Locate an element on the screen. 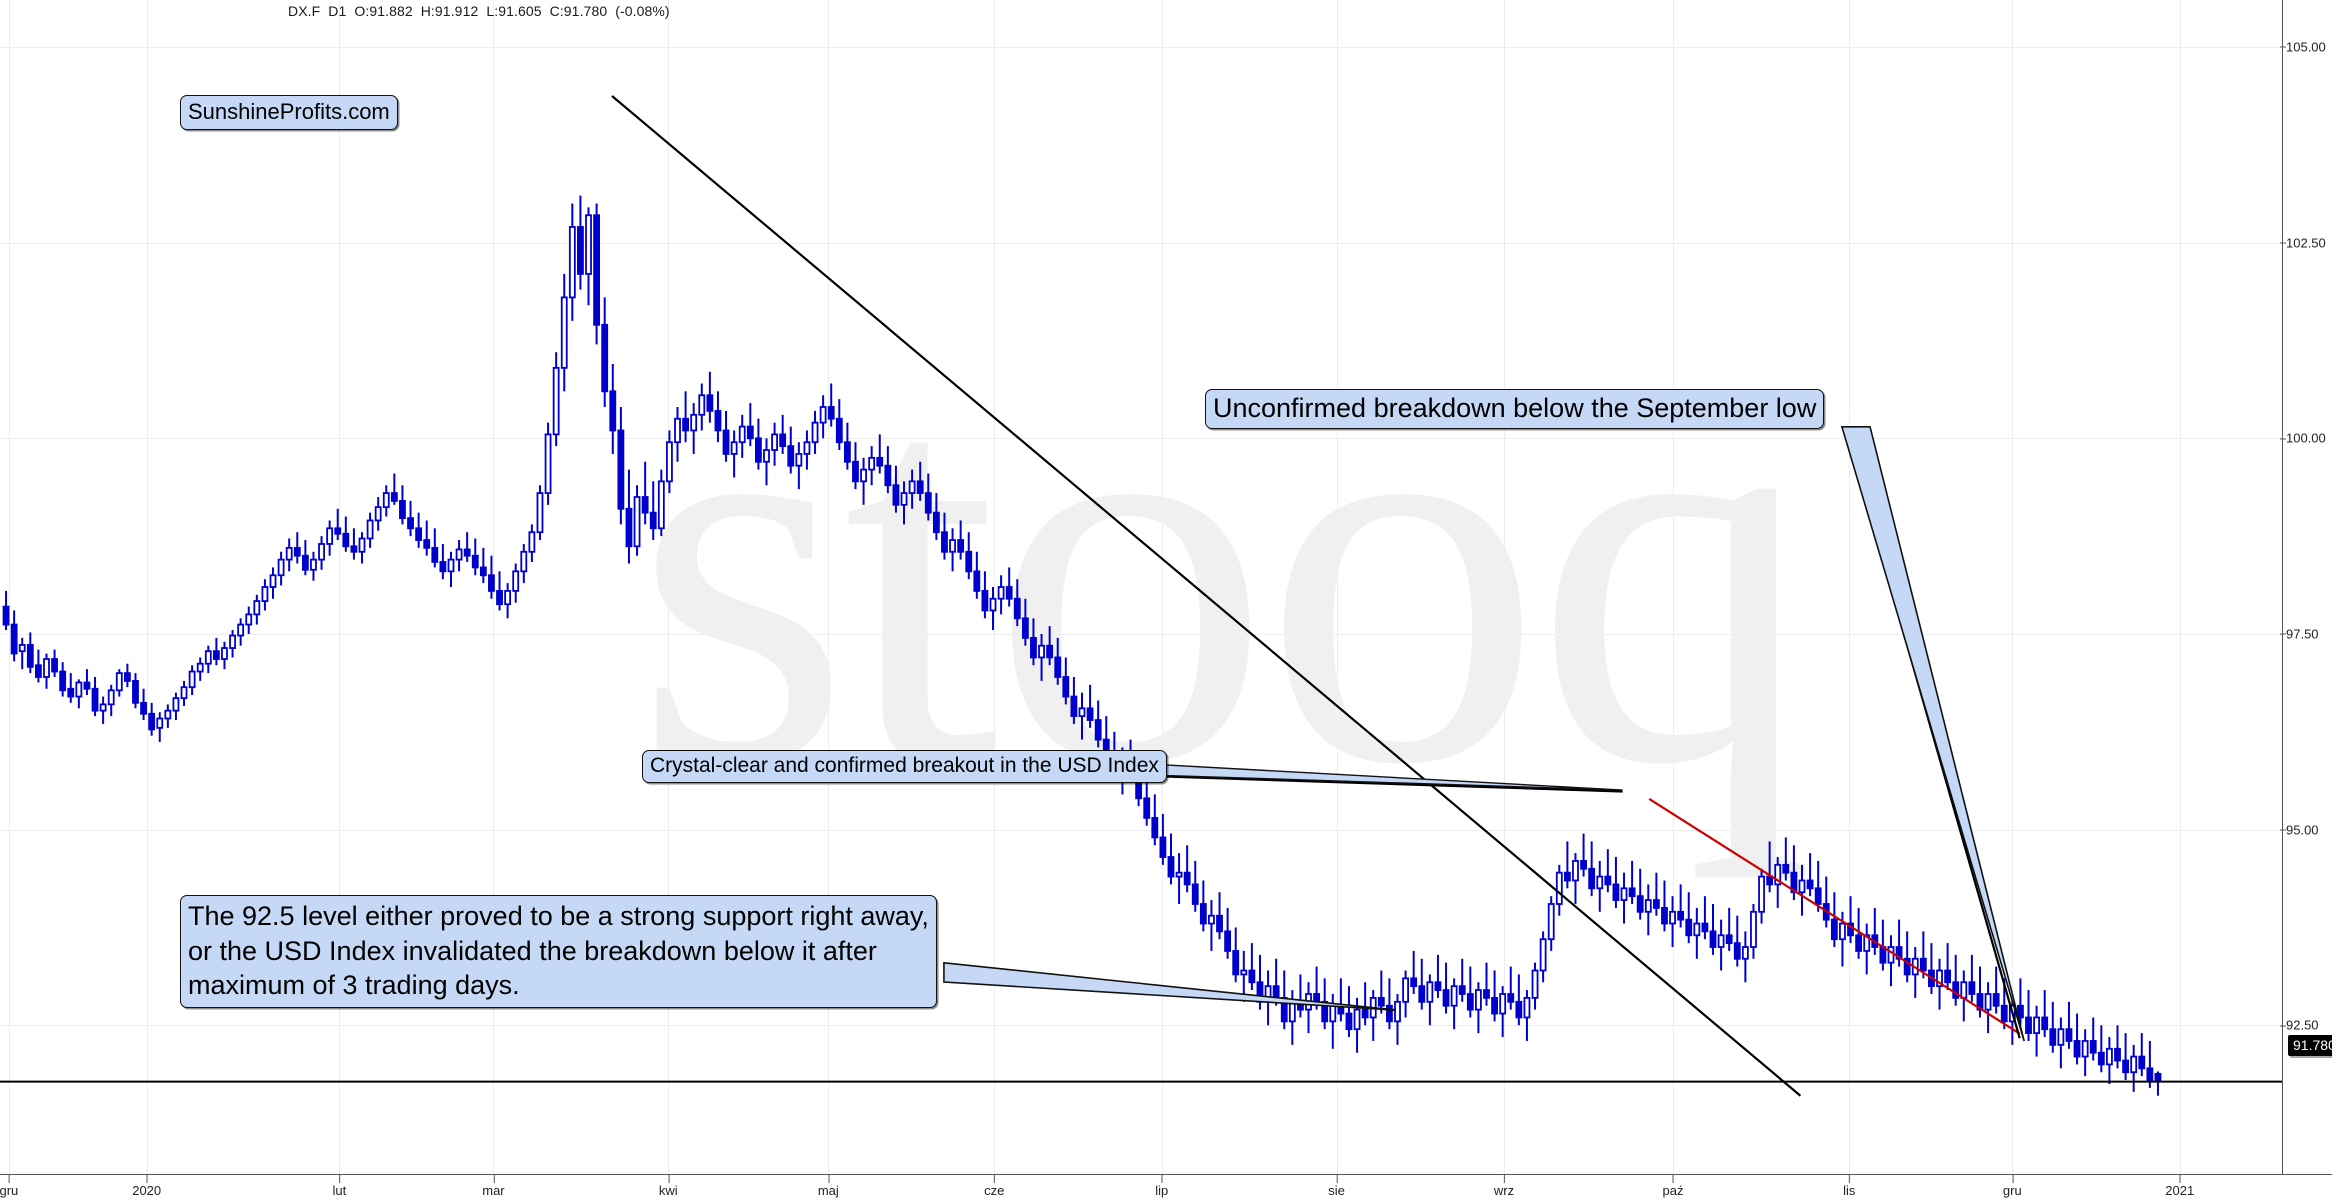 The width and height of the screenshot is (2332, 1203). callout-brand: SunshineProfits.com is located at coordinates (289, 112).